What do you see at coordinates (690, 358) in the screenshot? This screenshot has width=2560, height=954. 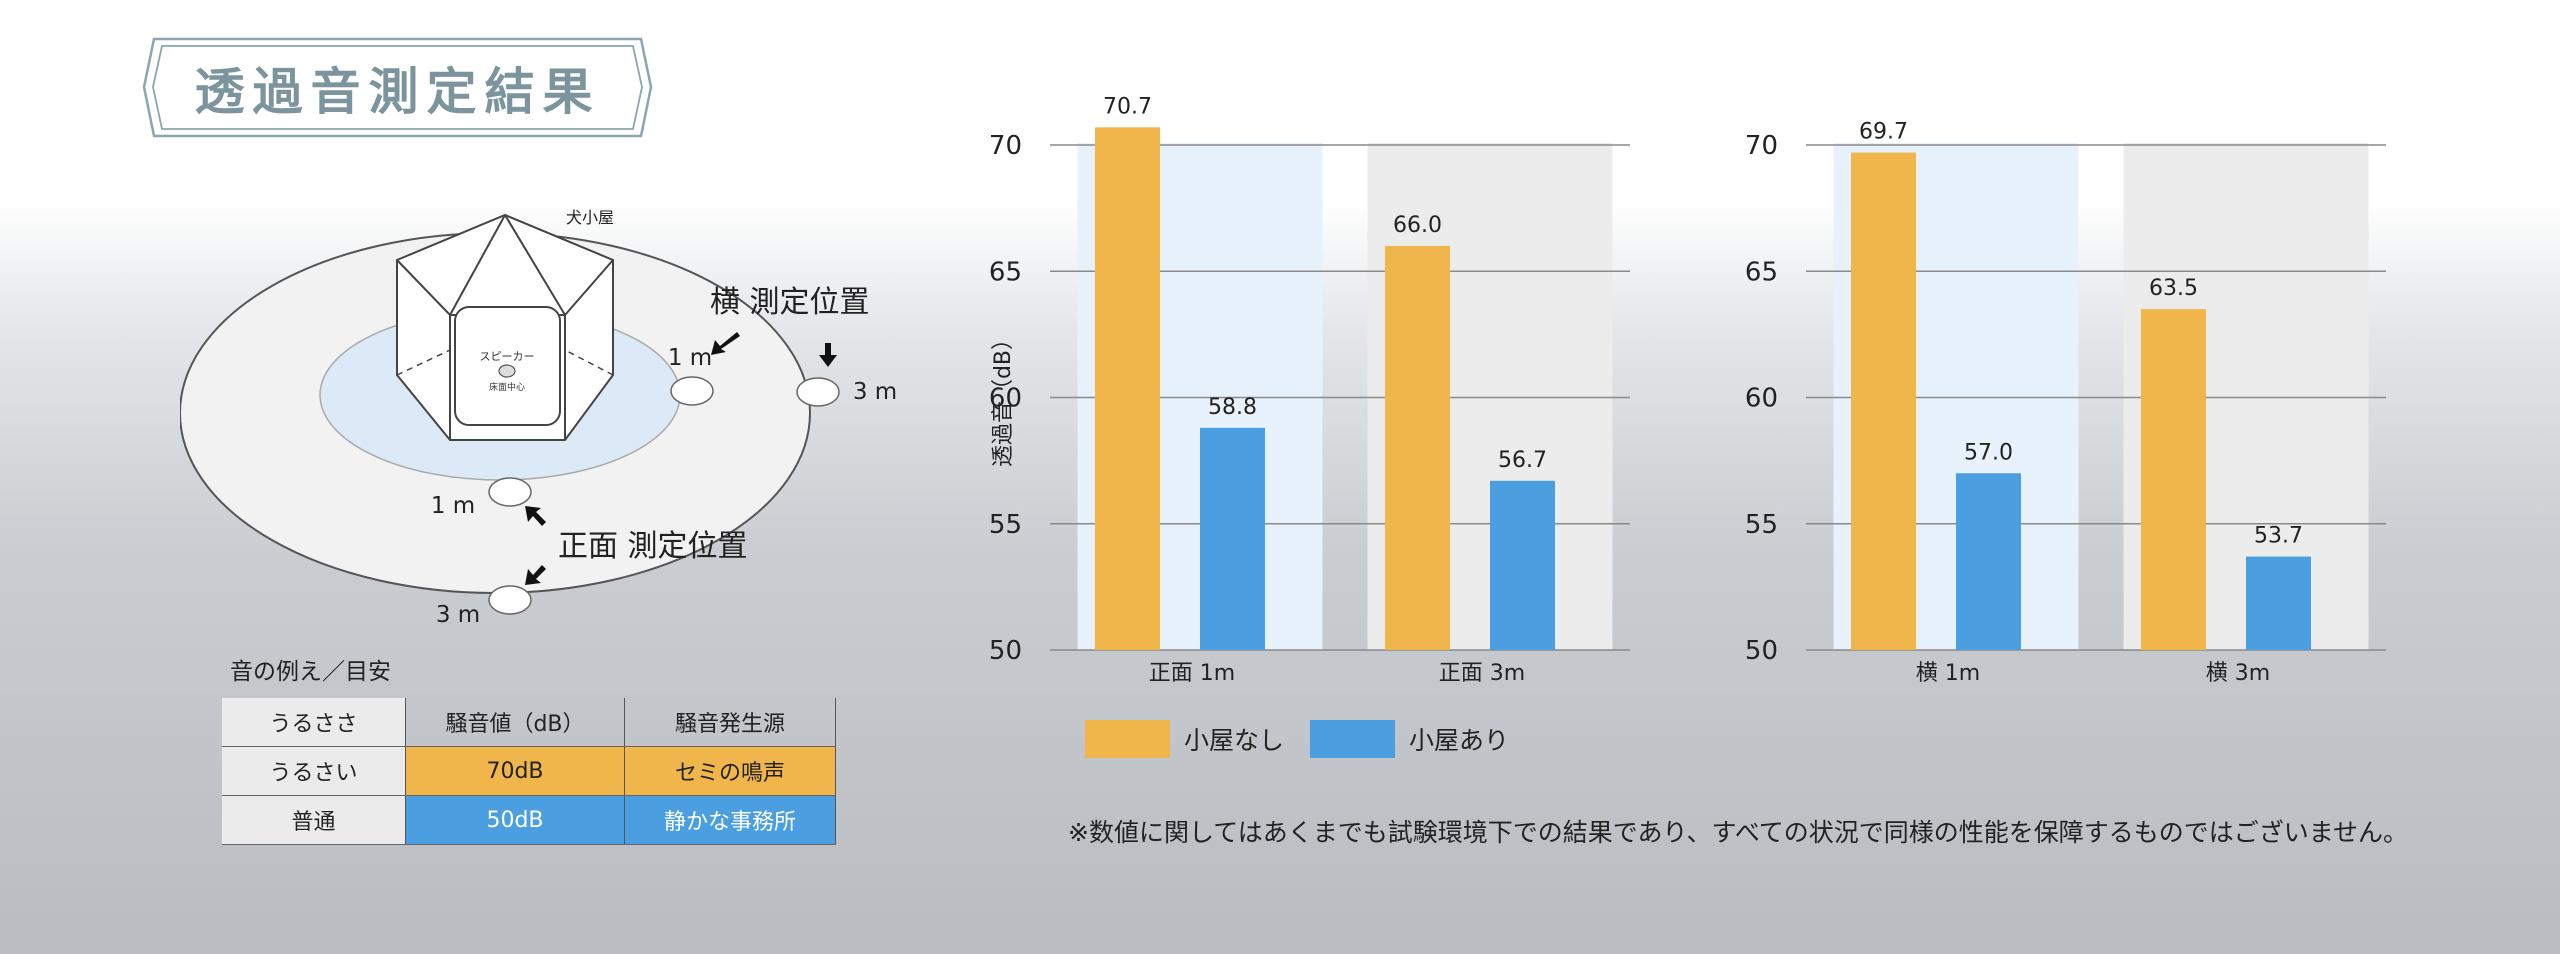 I see `side-1m-label: 1 m` at bounding box center [690, 358].